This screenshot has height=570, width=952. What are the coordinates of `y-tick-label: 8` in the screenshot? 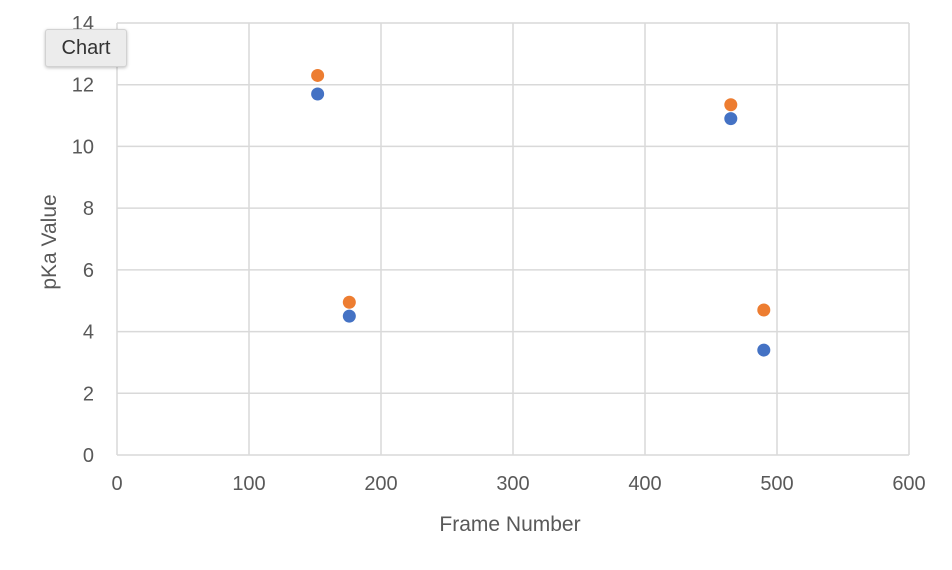 It's located at (88, 209).